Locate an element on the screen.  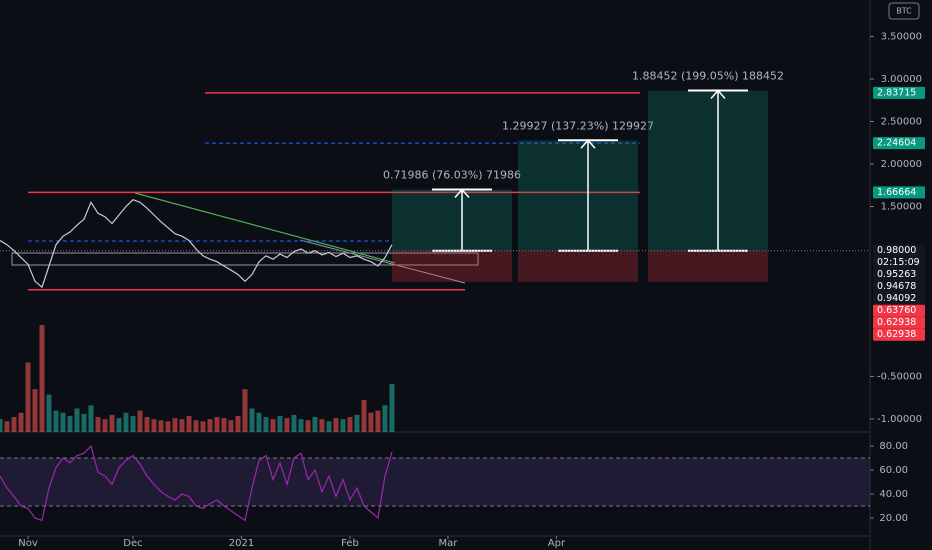
price-label: 0.98000 is located at coordinates (896, 250).